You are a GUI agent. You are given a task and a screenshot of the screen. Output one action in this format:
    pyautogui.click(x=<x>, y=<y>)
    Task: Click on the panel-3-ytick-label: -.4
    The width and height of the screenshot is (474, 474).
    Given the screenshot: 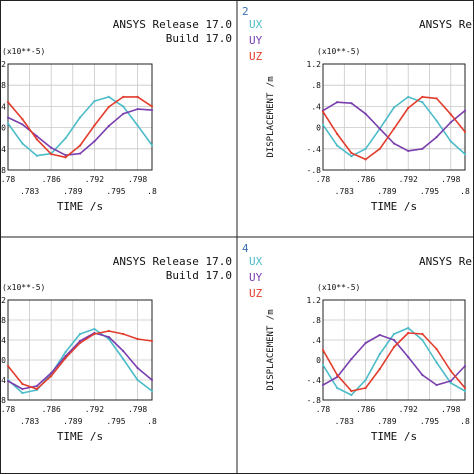 What is the action you would take?
    pyautogui.click(x=3, y=380)
    